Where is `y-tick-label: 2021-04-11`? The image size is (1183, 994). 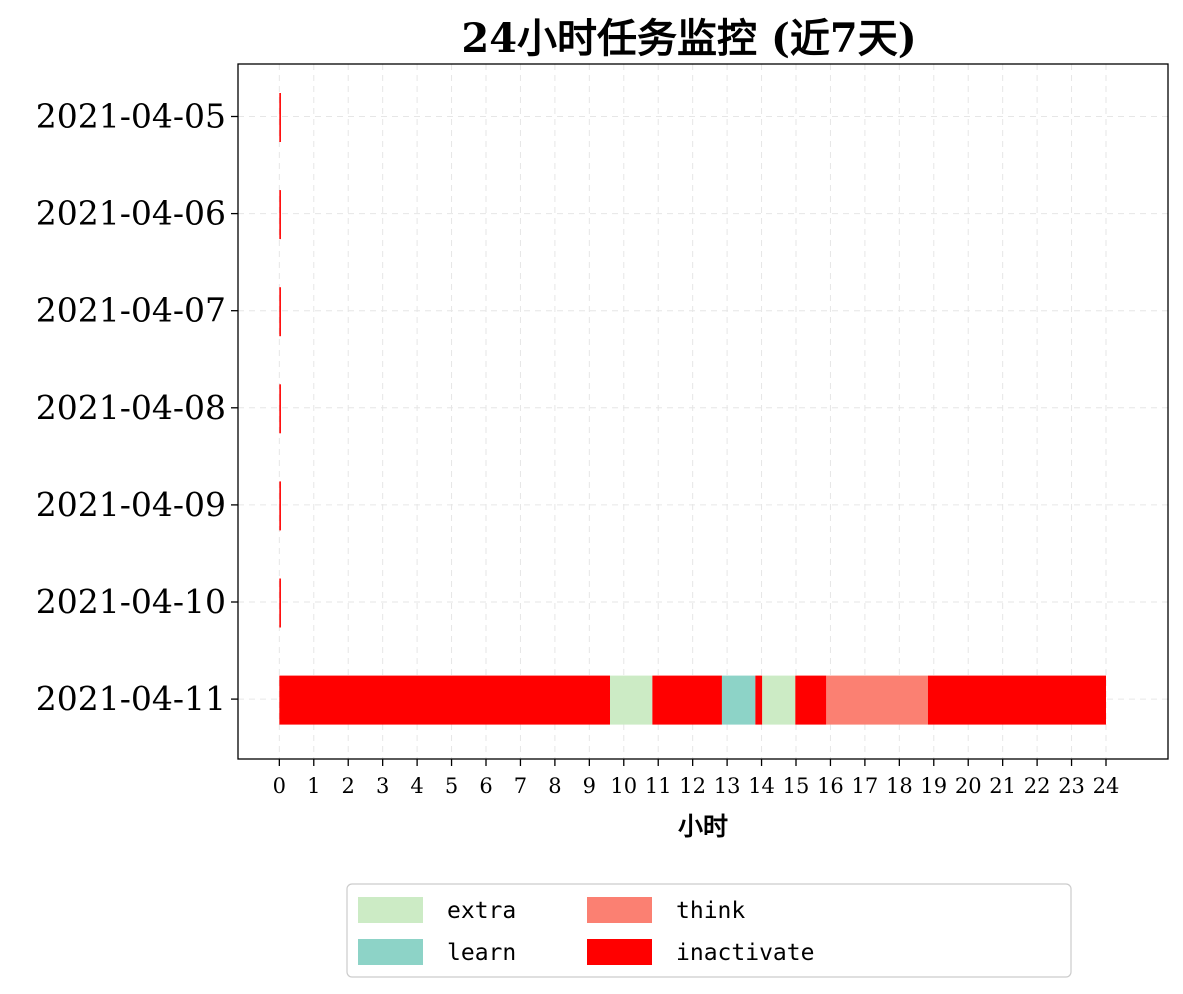 y-tick-label: 2021-04-11 is located at coordinates (131, 698).